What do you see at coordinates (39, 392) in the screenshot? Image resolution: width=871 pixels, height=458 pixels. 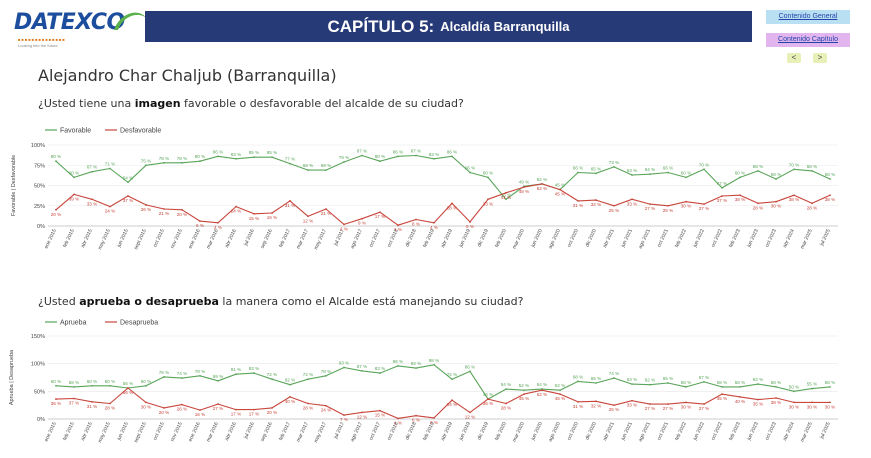 I see `y-tick-label: 50%` at bounding box center [39, 392].